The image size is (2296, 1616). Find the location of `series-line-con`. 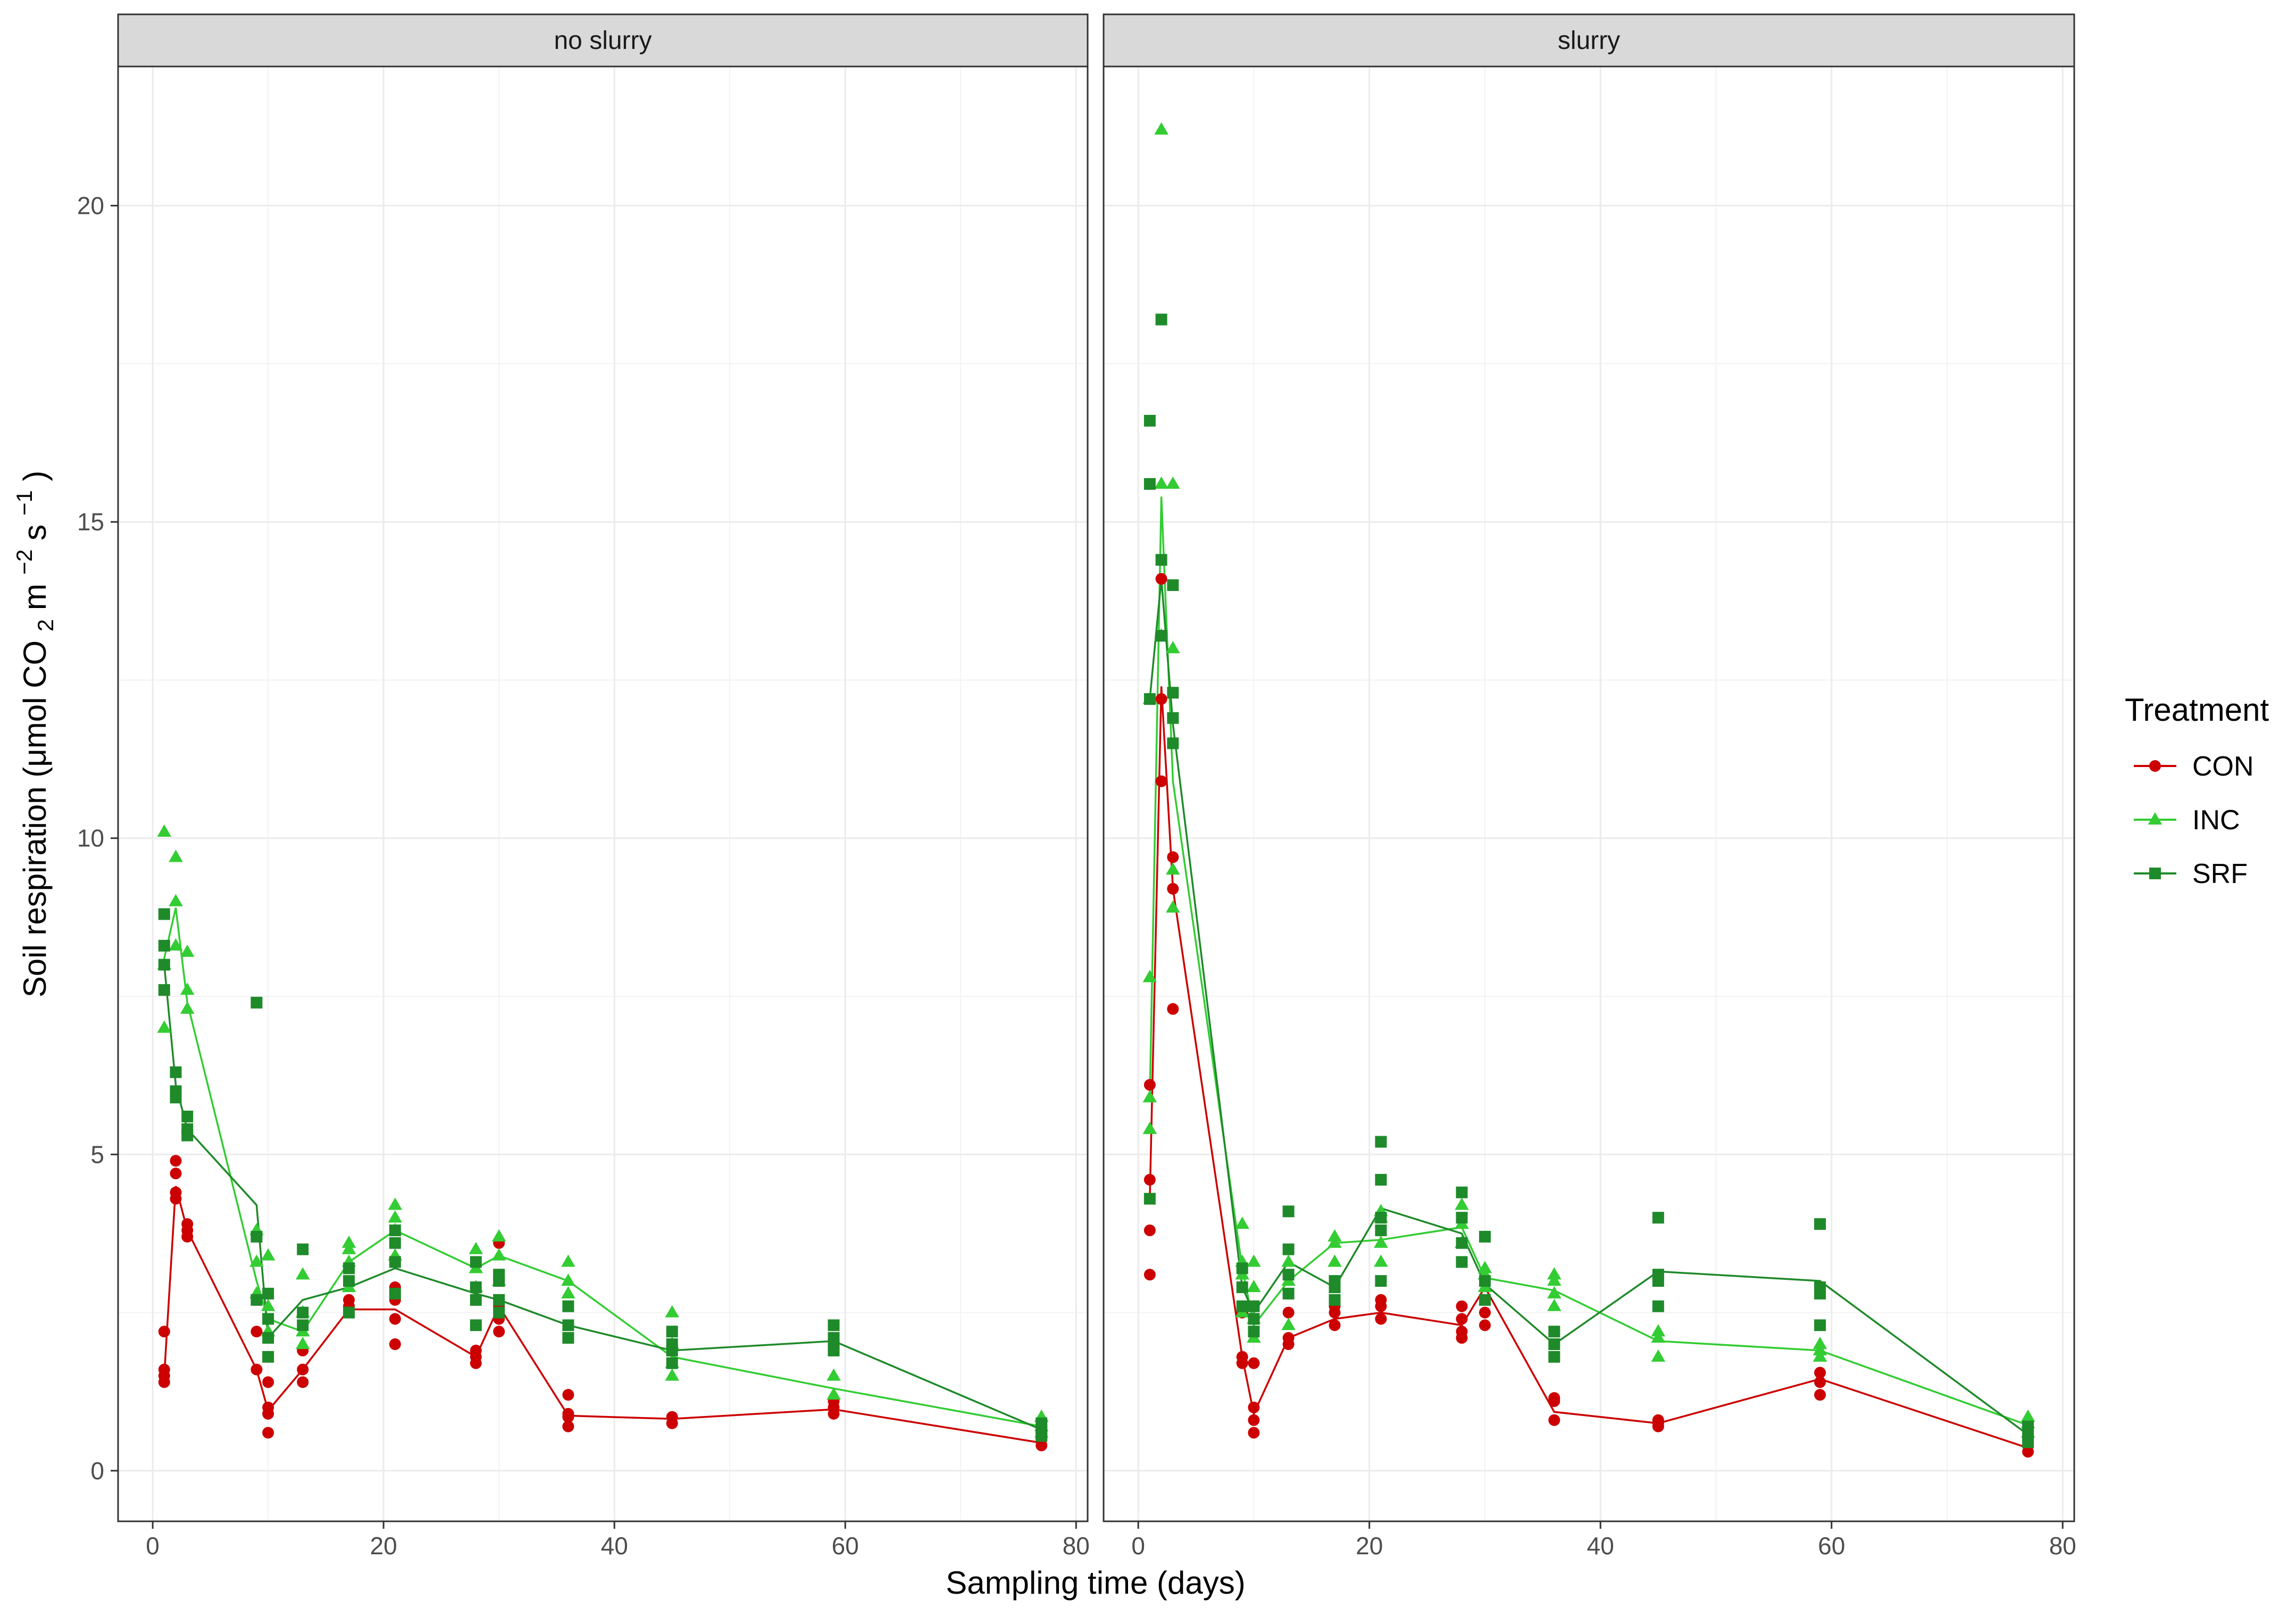

series-line-con is located at coordinates (602, 1315).